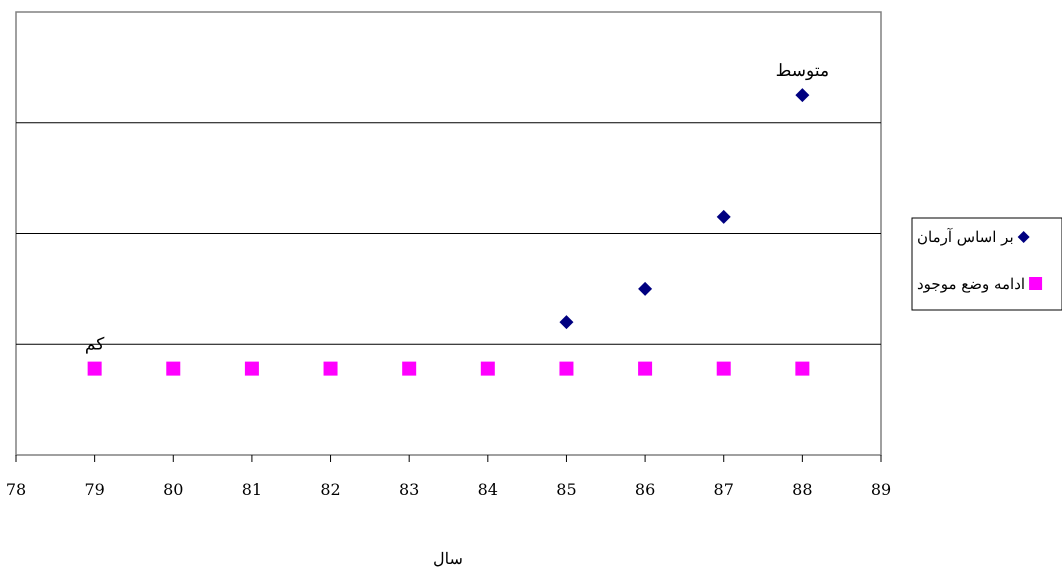  I want to click on x-tick-label: 89, so click(881, 489).